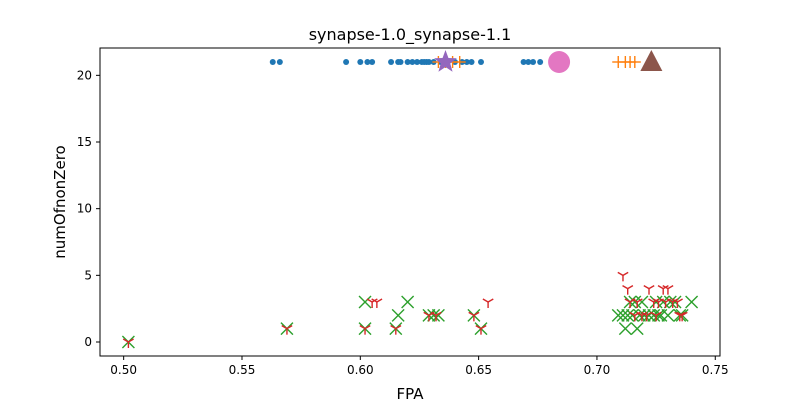 The width and height of the screenshot is (800, 400). I want to click on y-tick-label: 20, so click(84, 75).